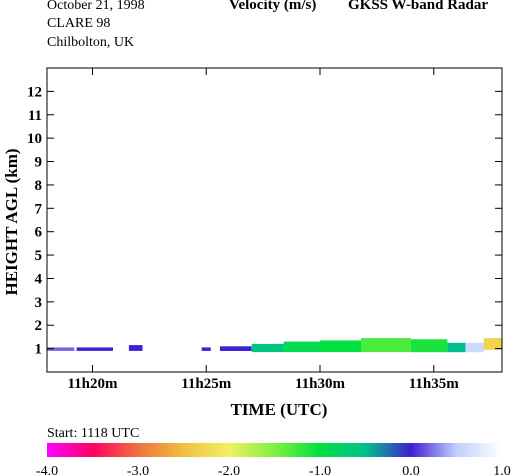 This screenshot has height=476, width=516. What do you see at coordinates (39, 163) in the screenshot?
I see `y-tick-label-9: 9` at bounding box center [39, 163].